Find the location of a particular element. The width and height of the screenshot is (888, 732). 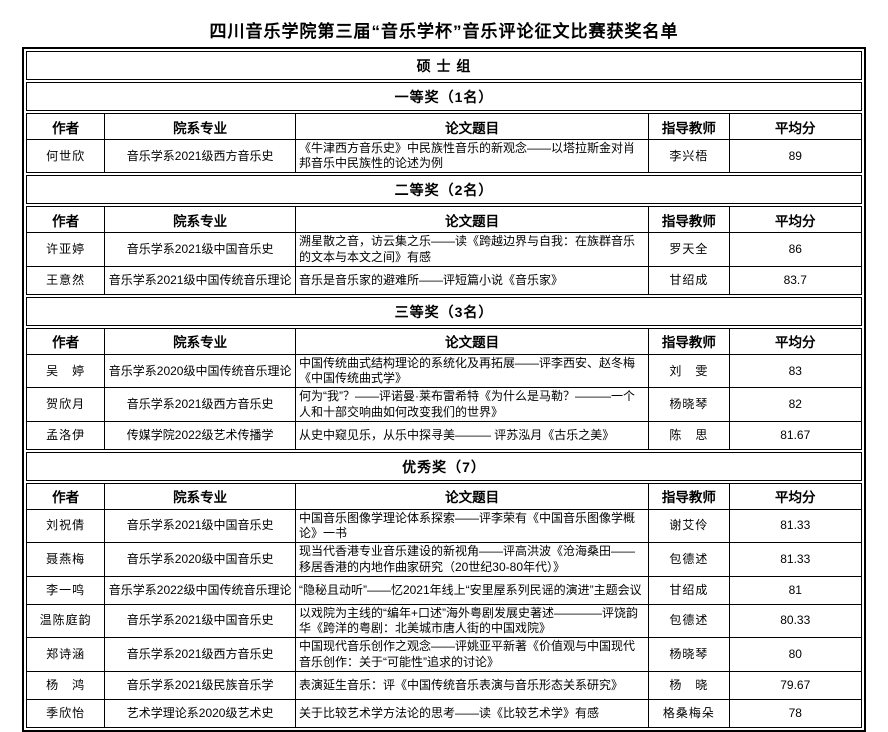

cell-dept: 音乐学系2020级中国传统音乐理论 is located at coordinates (200, 371).